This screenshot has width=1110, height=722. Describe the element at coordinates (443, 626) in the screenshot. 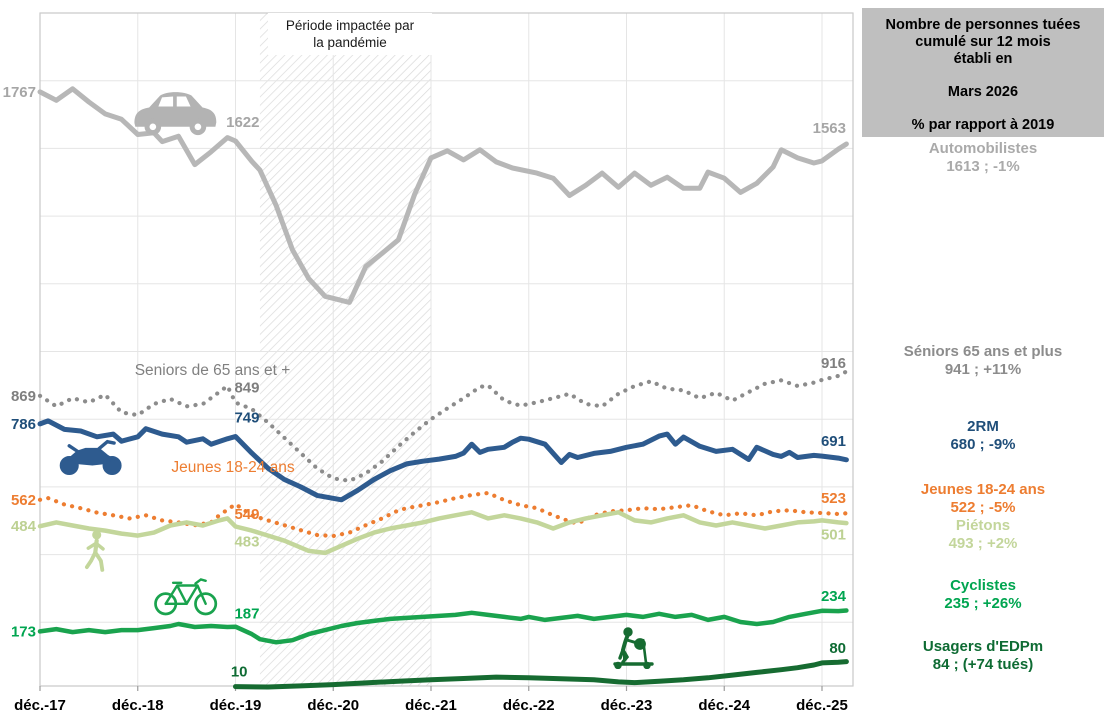

I see `series-line-cyclistes` at that location.